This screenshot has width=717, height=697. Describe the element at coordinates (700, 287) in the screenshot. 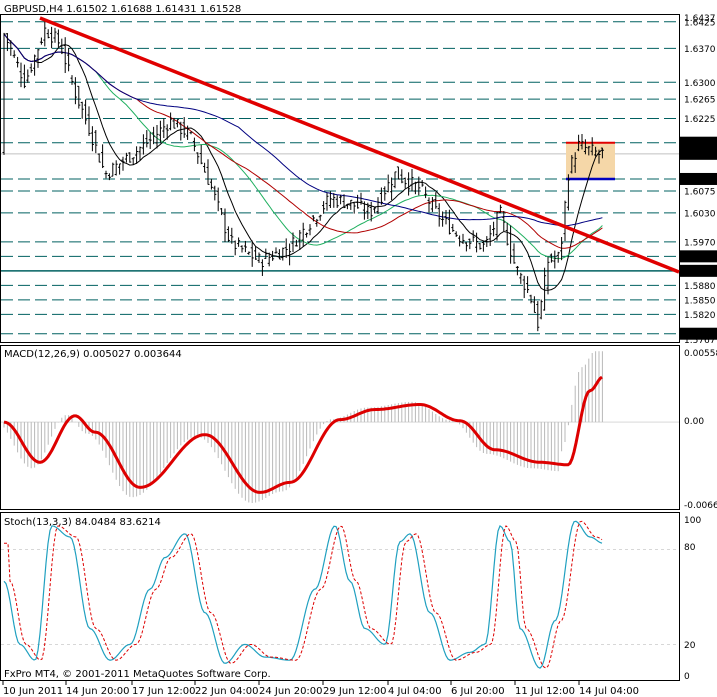

I see `level-label-12: 1.5880` at that location.